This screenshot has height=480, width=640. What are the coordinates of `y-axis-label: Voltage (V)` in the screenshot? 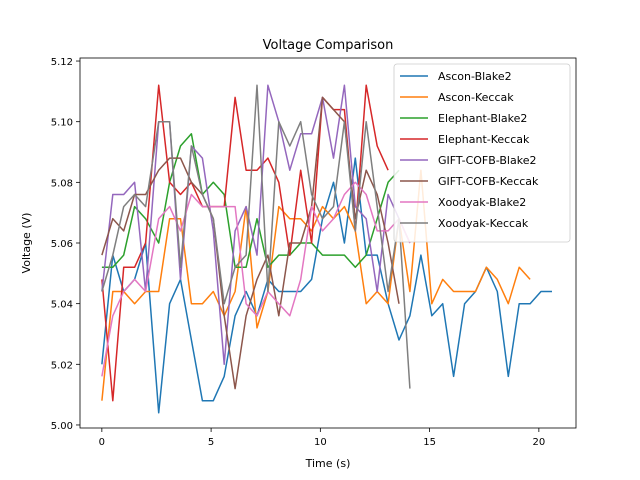 It's located at (26, 243).